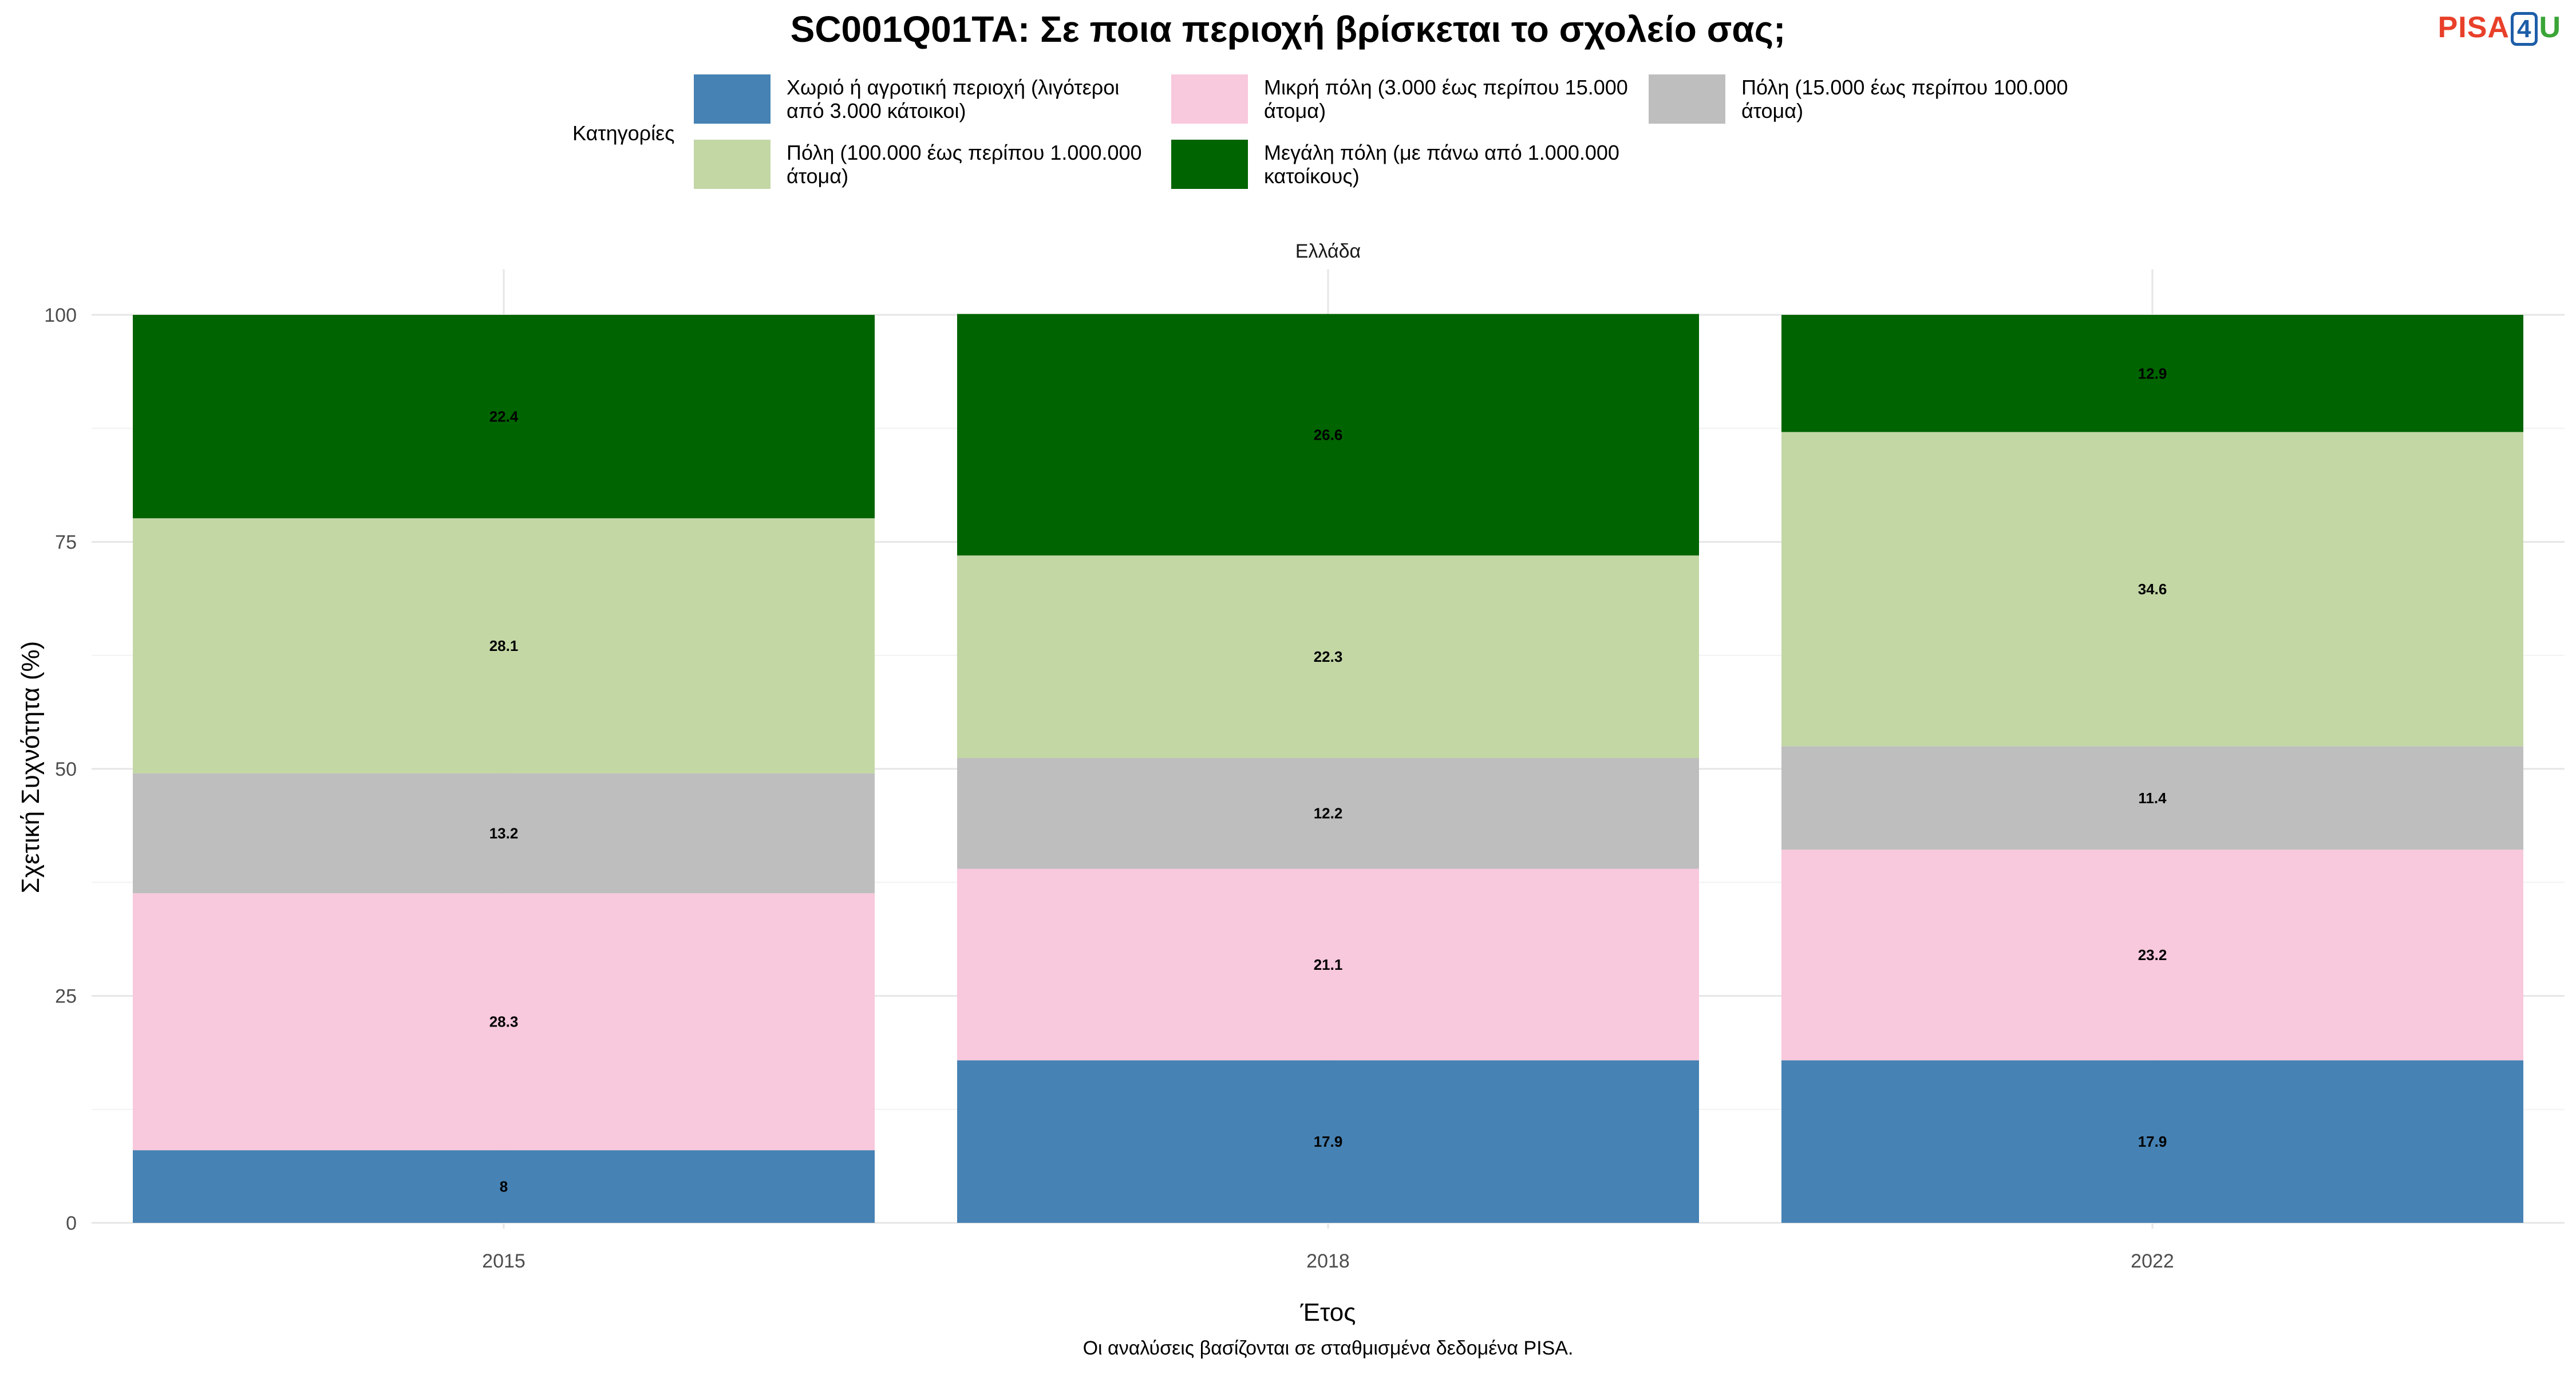 The width and height of the screenshot is (2576, 1374). I want to click on bar-value-label: 11.4, so click(2152, 798).